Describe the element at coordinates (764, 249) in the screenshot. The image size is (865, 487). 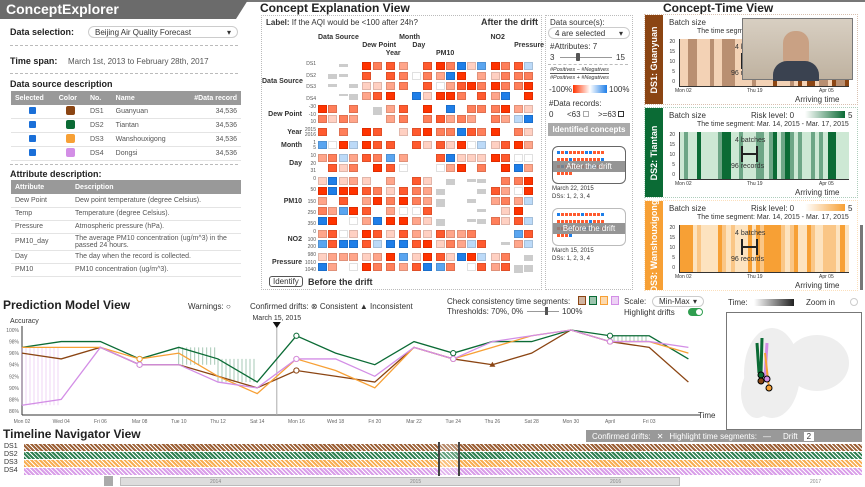
I see `risk-stripes` at that location.